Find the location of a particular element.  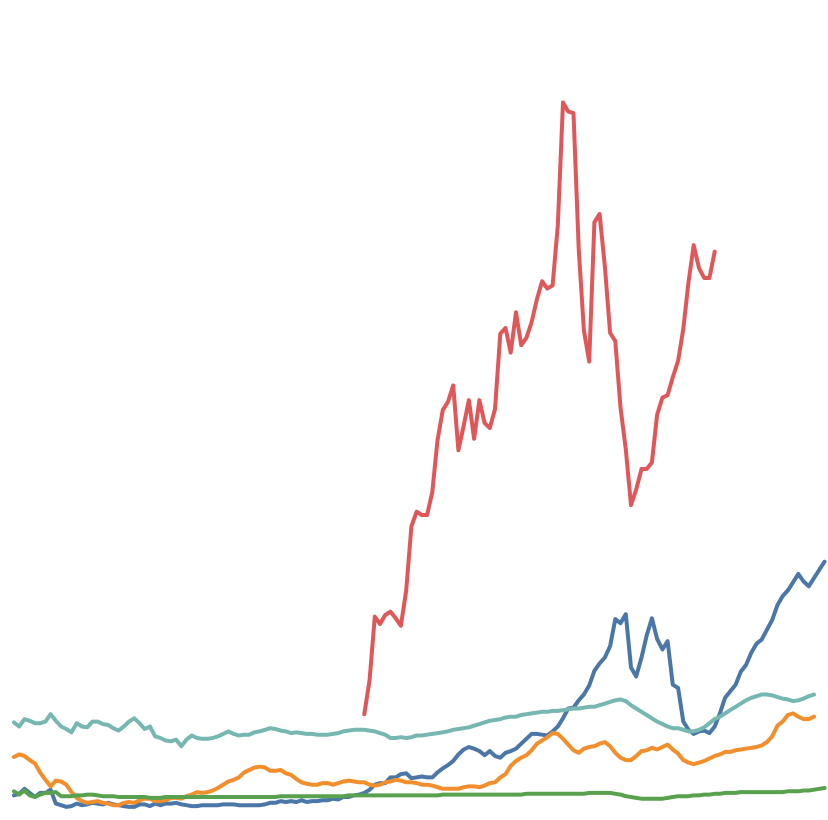

series-line-green is located at coordinates (419, 793).